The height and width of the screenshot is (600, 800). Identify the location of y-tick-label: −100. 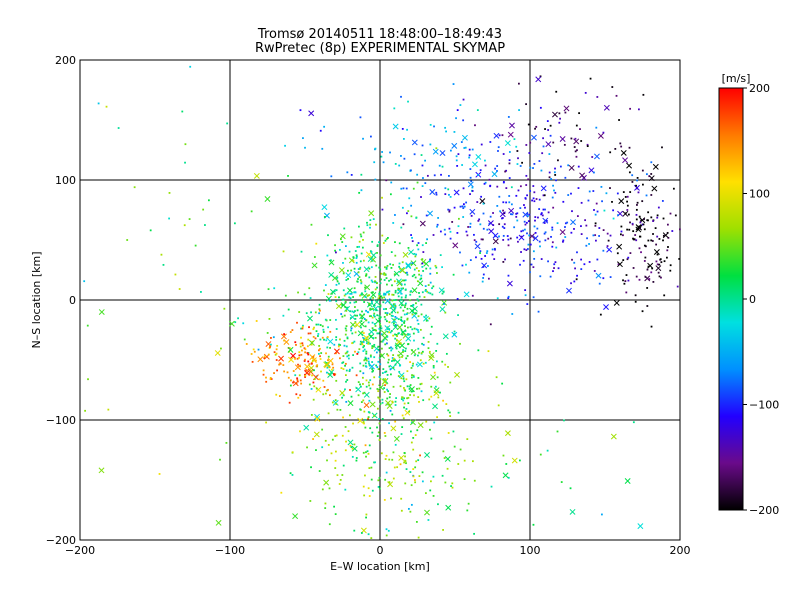
(61, 420).